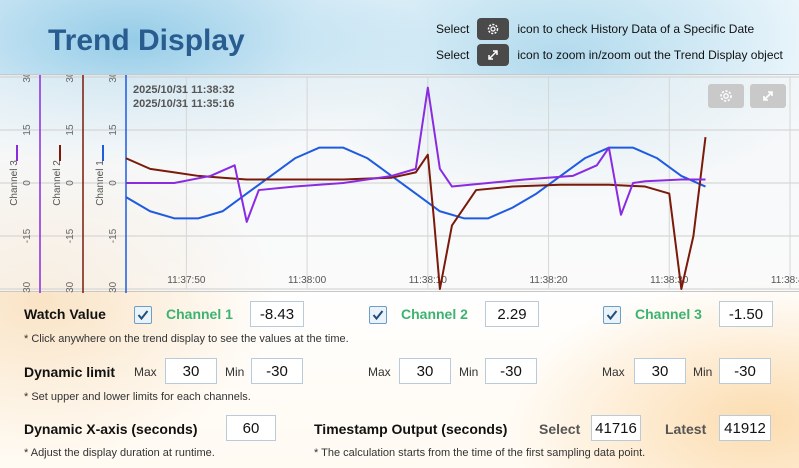  Describe the element at coordinates (511, 371) in the screenshot. I see `channel2-min-input: -30` at that location.